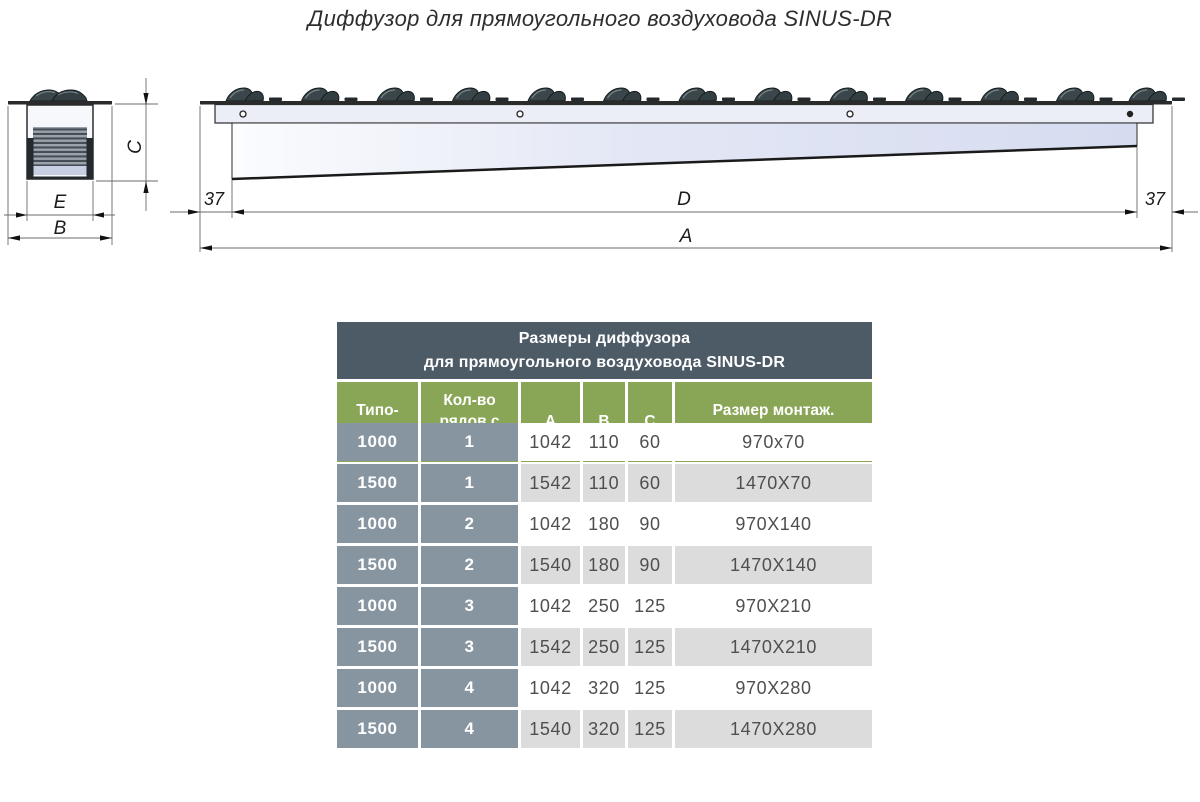  What do you see at coordinates (773, 647) in the screenshot?
I see `table-cell-mount-size: 1470X210` at bounding box center [773, 647].